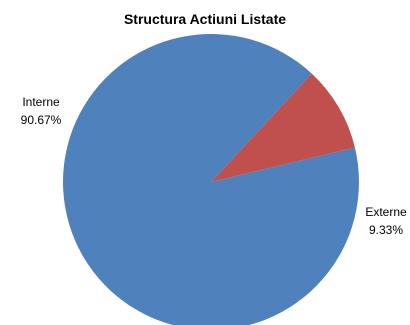 The width and height of the screenshot is (410, 325). Describe the element at coordinates (41, 120) in the screenshot. I see `slice-value-interne: 90.67%` at that location.